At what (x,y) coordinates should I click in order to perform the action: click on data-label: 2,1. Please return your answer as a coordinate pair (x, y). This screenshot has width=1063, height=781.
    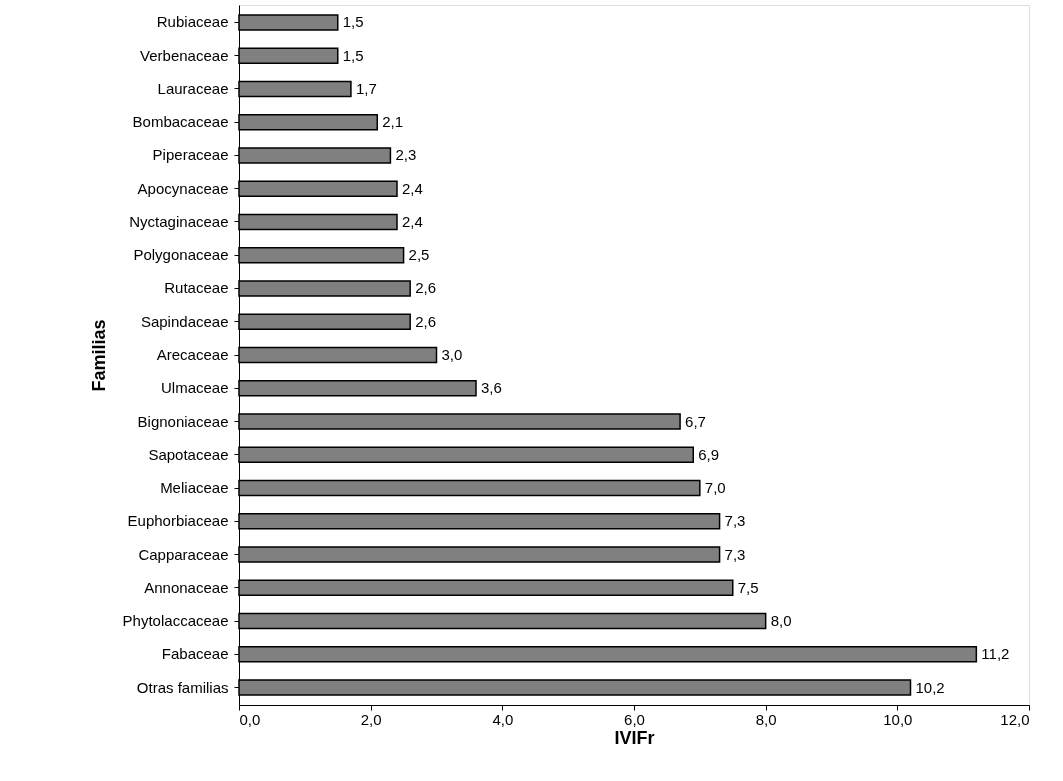
    Looking at the image, I should click on (393, 122).